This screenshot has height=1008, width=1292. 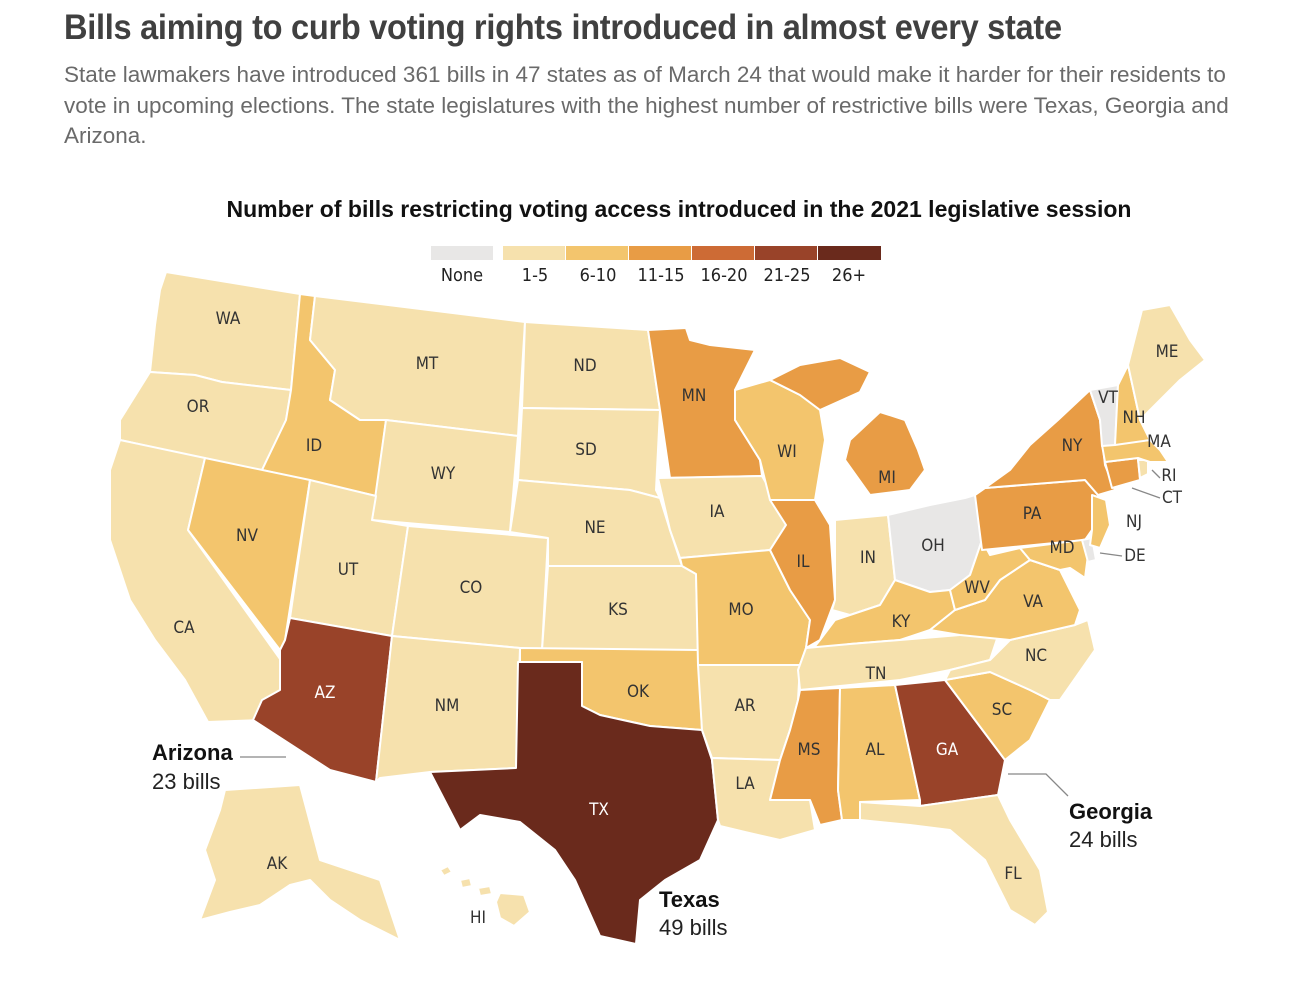 What do you see at coordinates (954, 860) in the screenshot?
I see `state-FL` at bounding box center [954, 860].